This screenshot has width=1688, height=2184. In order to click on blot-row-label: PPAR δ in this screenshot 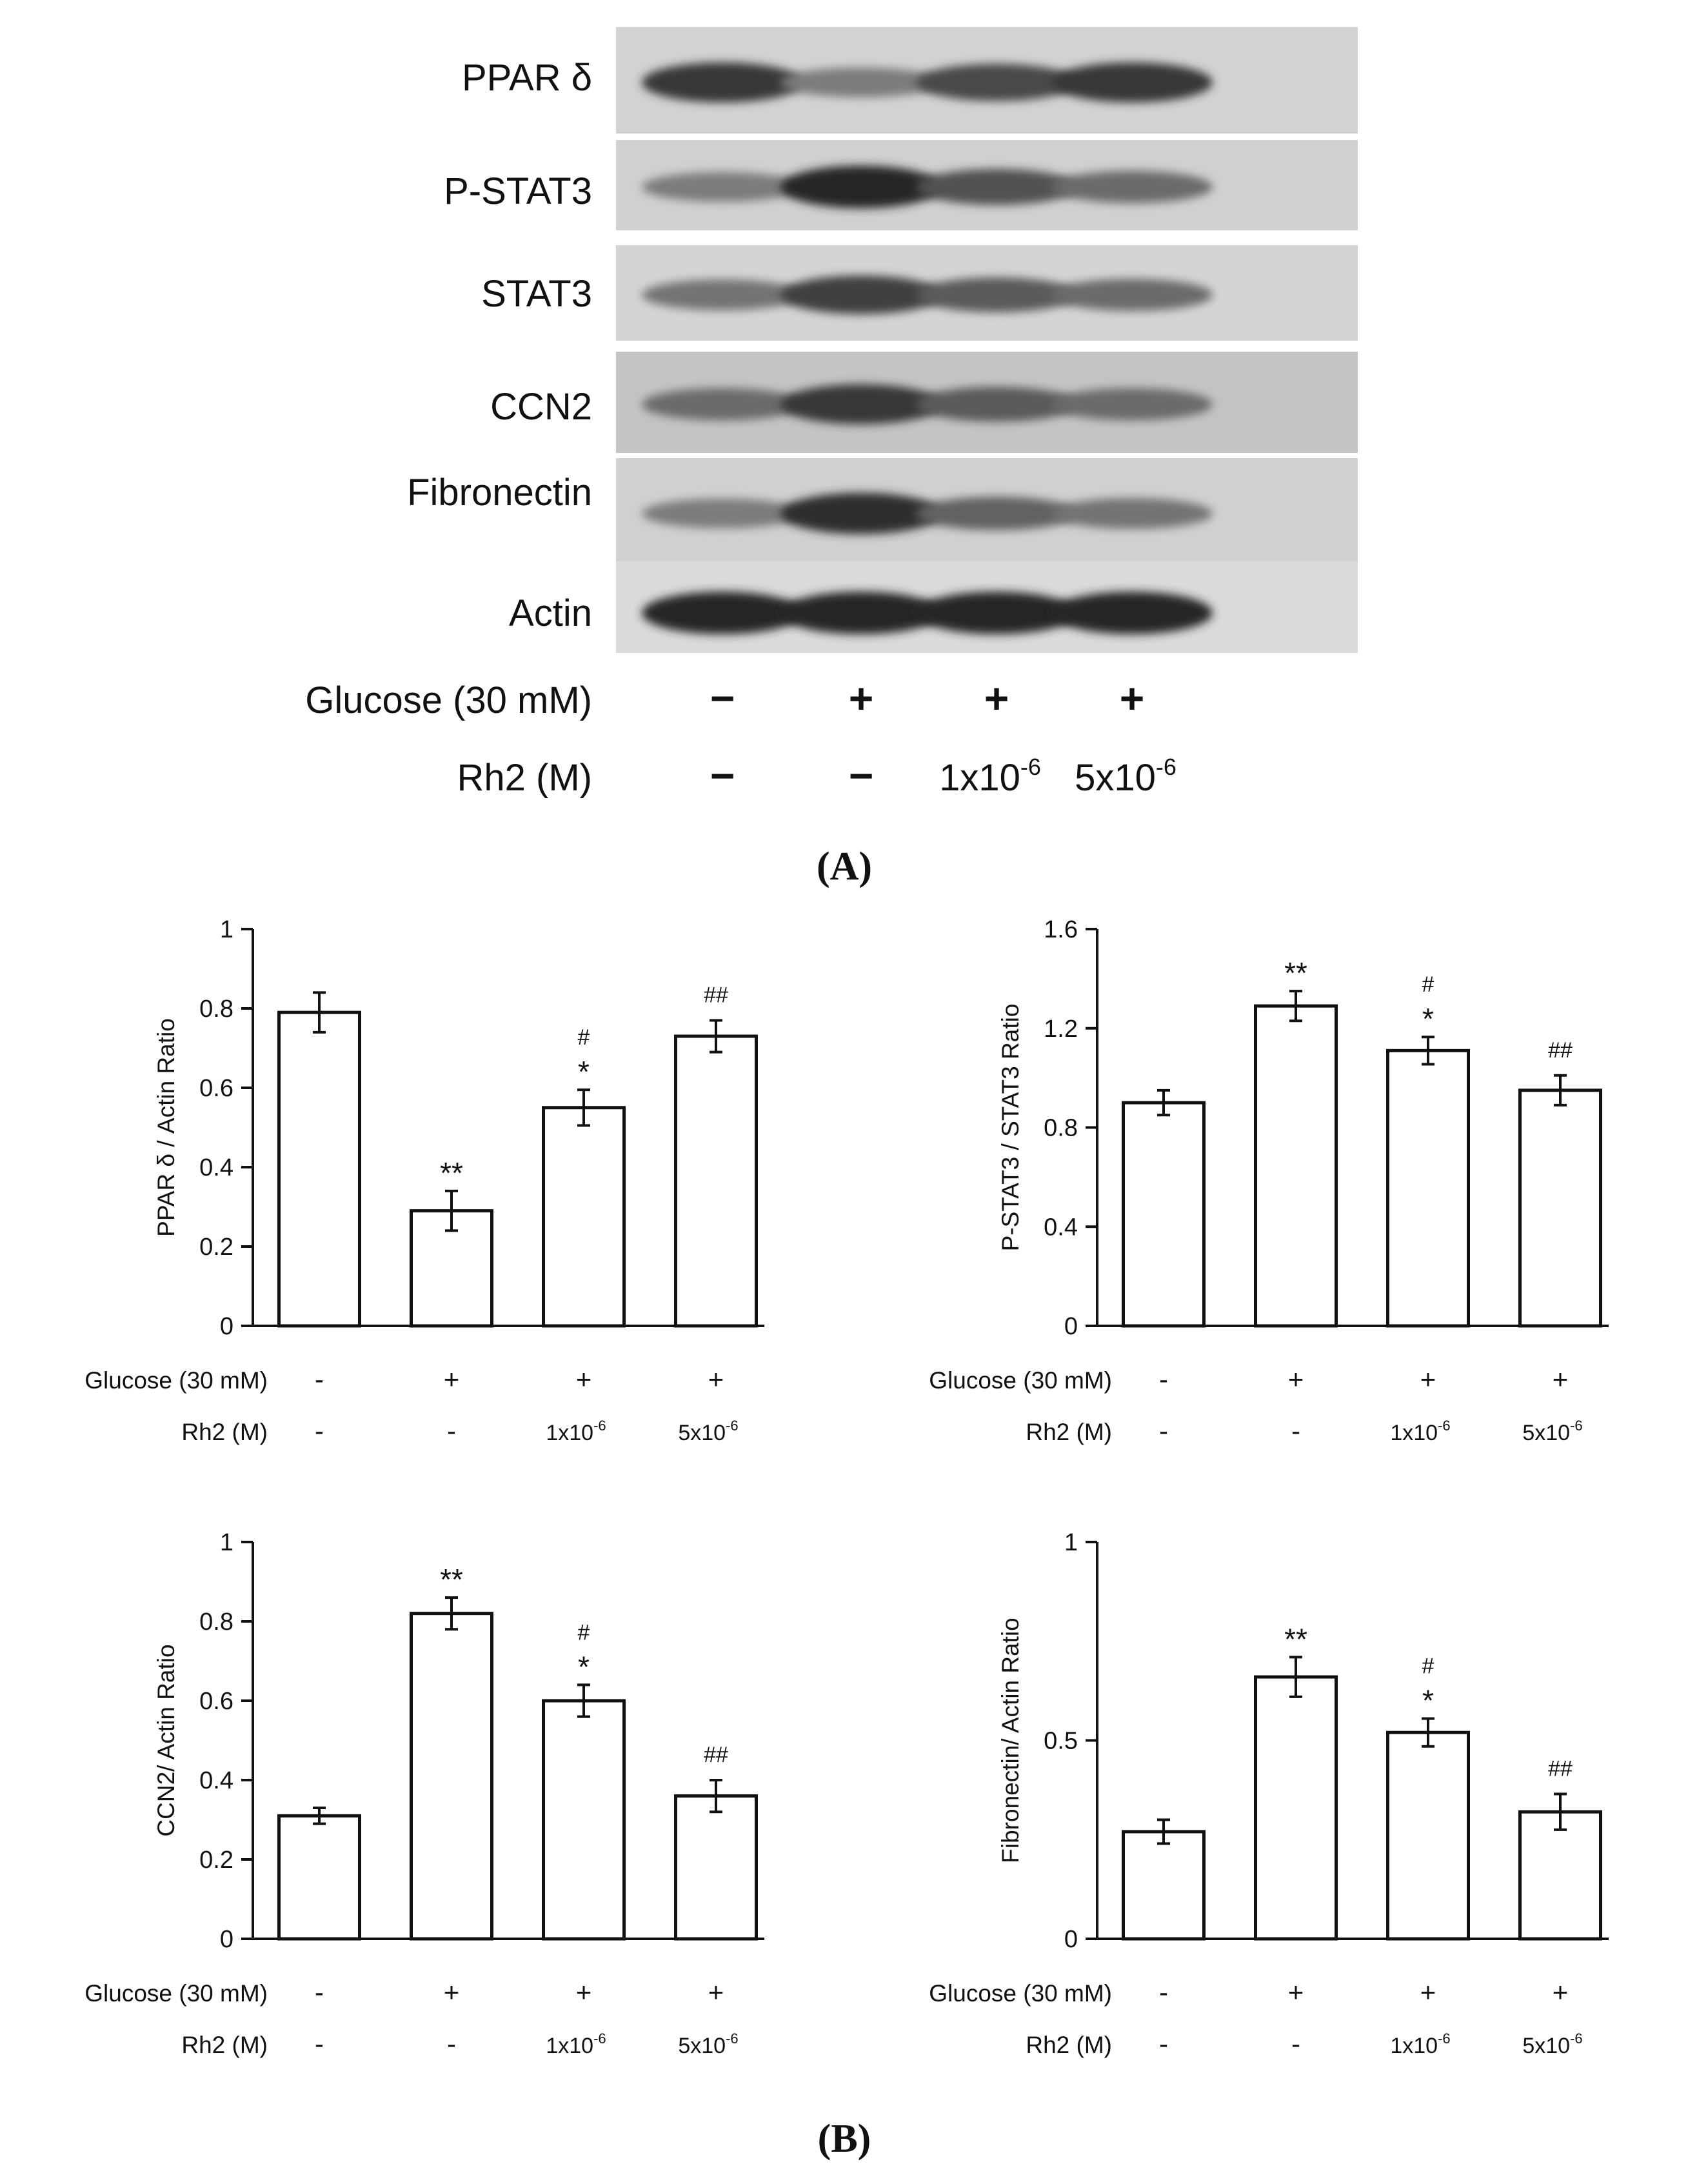, I will do `click(527, 78)`.